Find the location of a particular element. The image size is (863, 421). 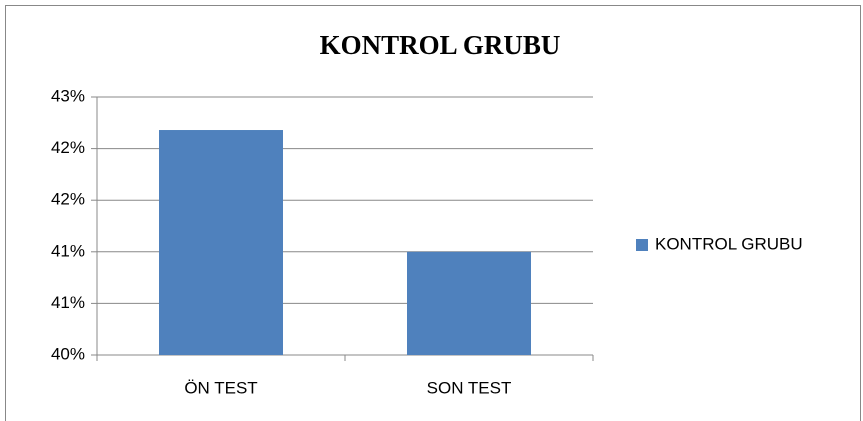

chart-title: KONTROL GRUBU is located at coordinates (440, 45).